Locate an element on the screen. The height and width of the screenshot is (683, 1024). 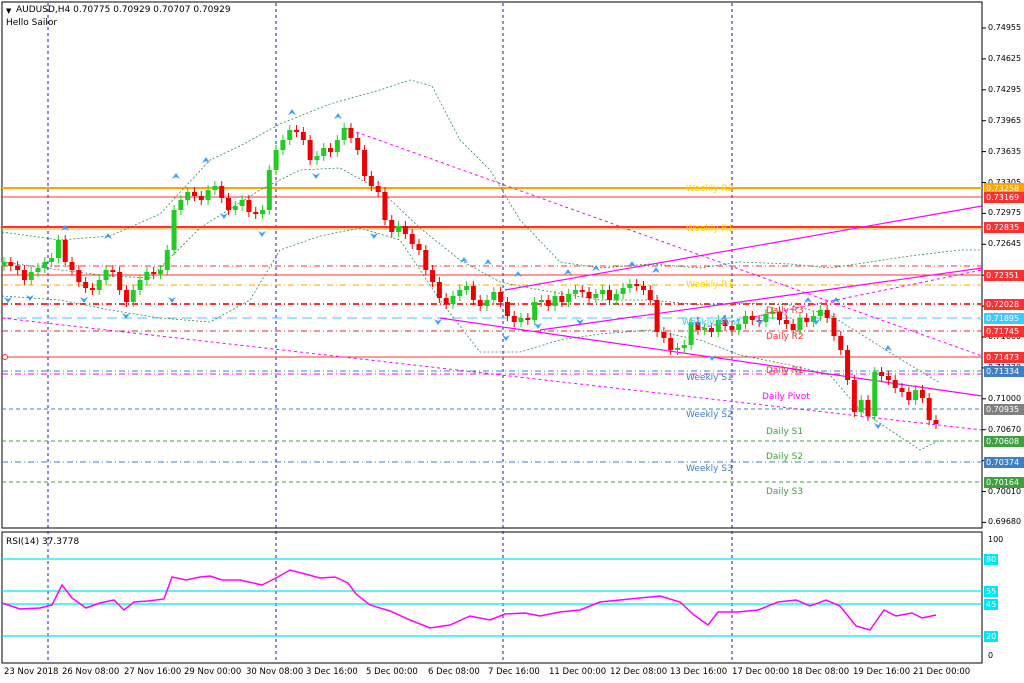
time-tick-label: 21 Dec 00:00 is located at coordinates (942, 672).